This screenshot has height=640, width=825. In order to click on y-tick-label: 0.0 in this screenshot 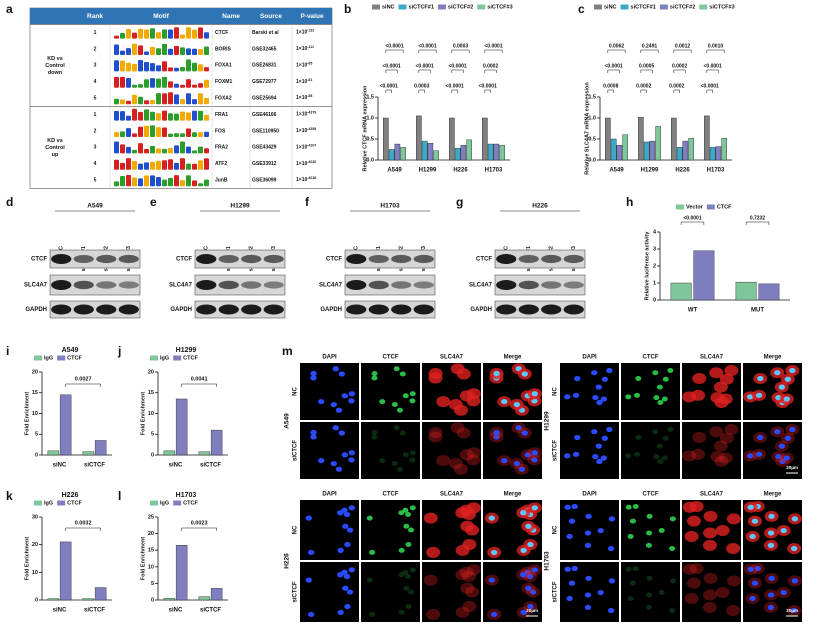, I will do `click(592, 160)`.